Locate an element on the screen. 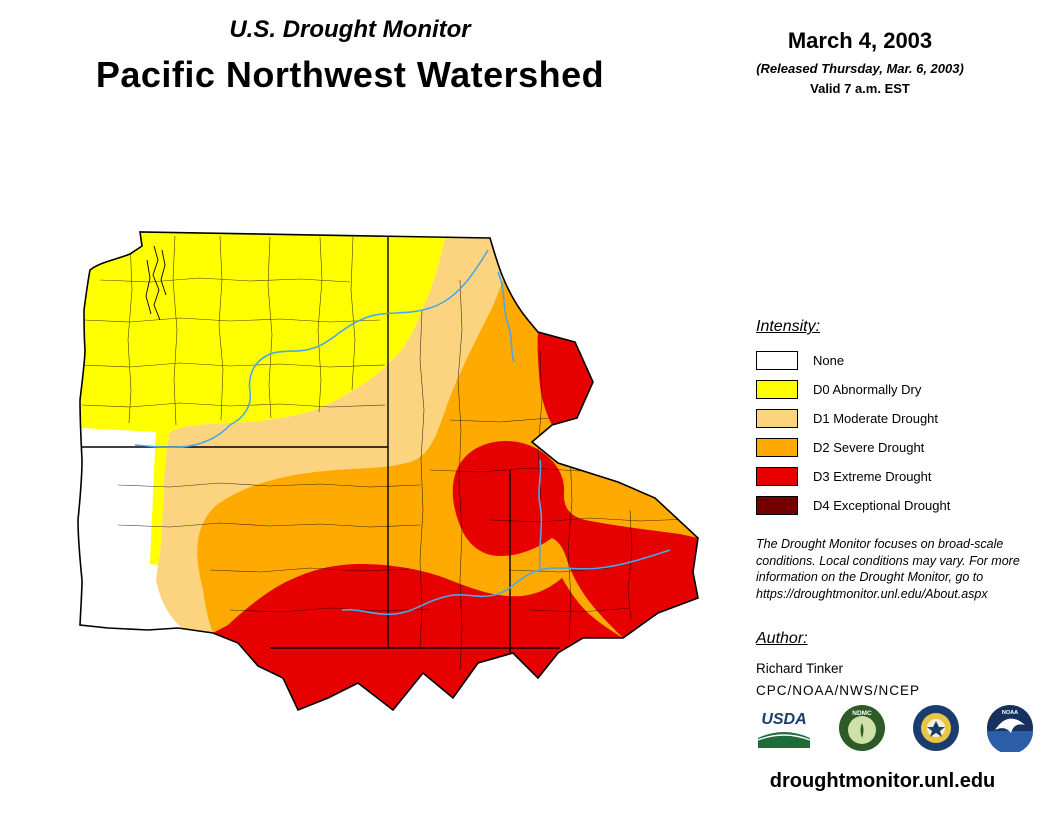  map-date: March 4, 2003 is located at coordinates (860, 40).